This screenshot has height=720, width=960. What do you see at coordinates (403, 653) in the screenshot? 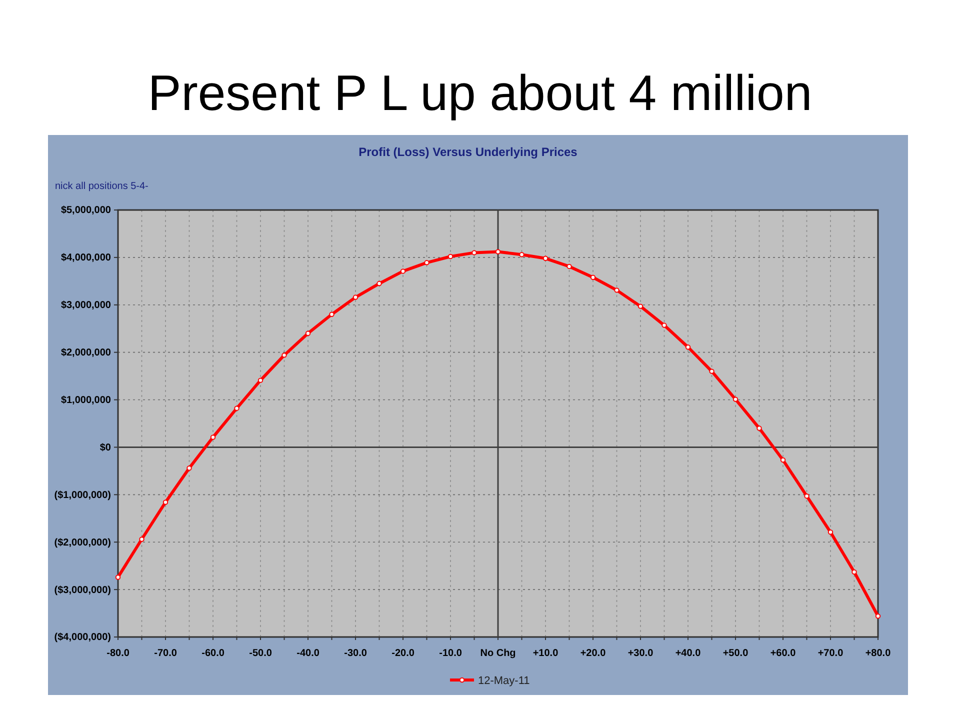
I see `x-tick-label: -20.0` at bounding box center [403, 653].